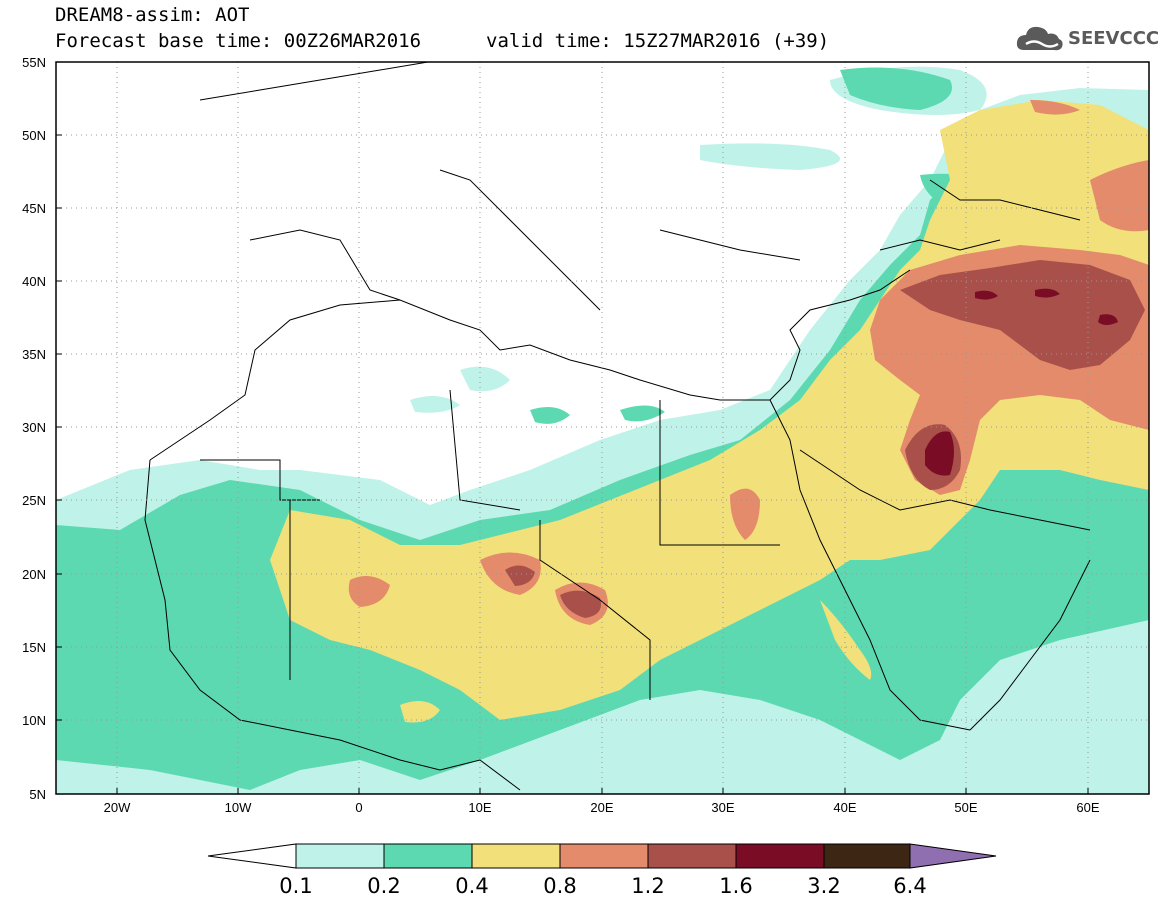 Image resolution: width=1165 pixels, height=905 pixels. I want to click on lon-label: 40E, so click(844, 807).